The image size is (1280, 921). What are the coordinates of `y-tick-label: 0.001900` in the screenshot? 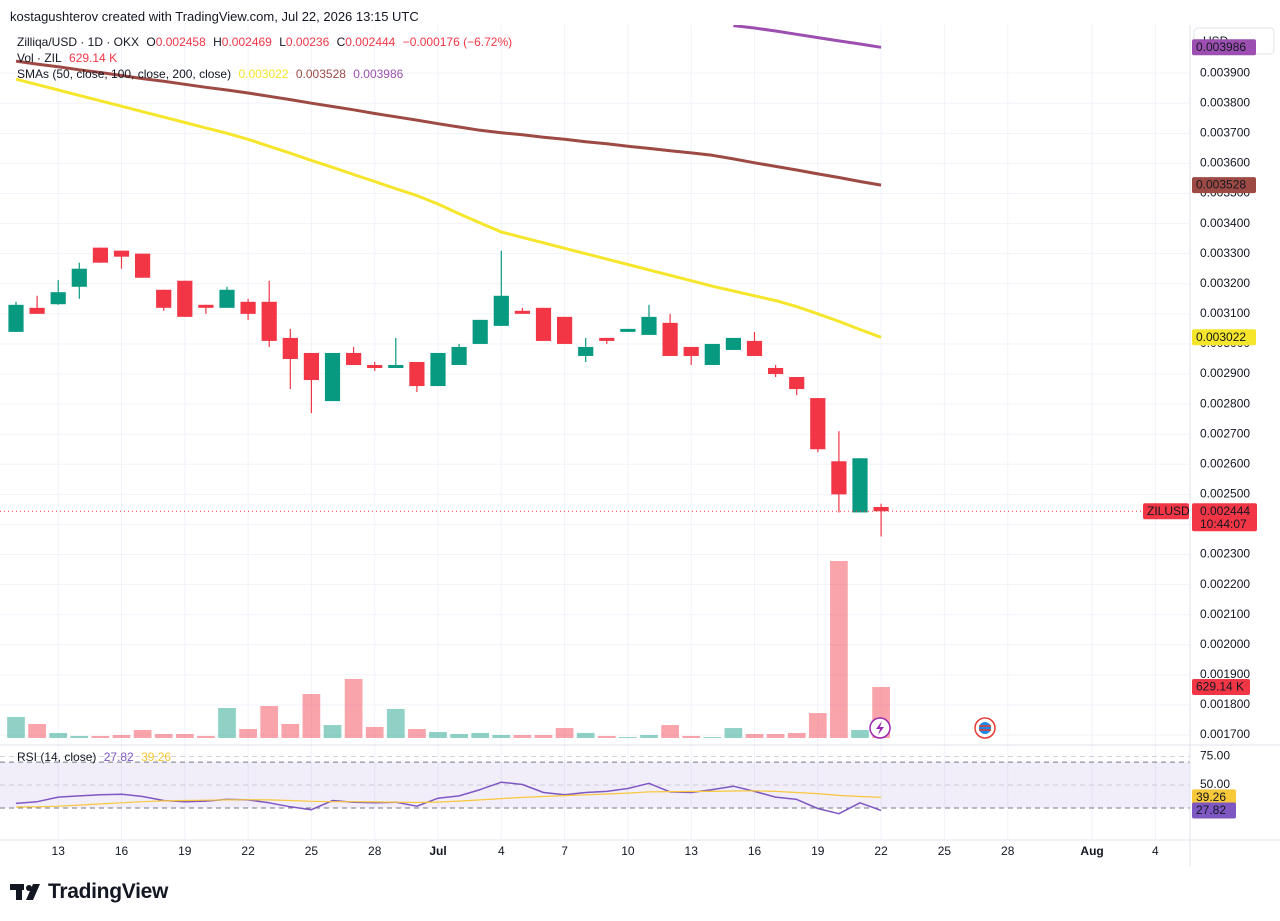 It's located at (1225, 674).